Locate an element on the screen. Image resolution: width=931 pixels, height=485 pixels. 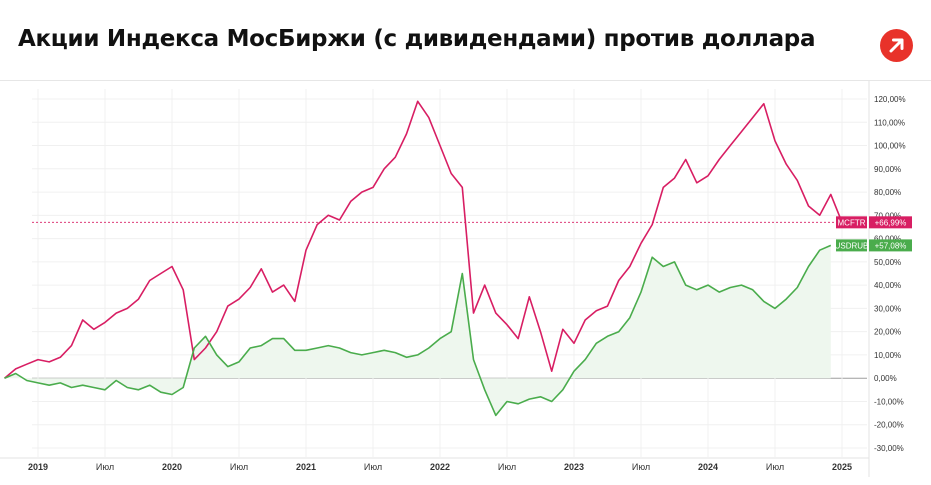
y-tick-label: 100,00% is located at coordinates (890, 146).